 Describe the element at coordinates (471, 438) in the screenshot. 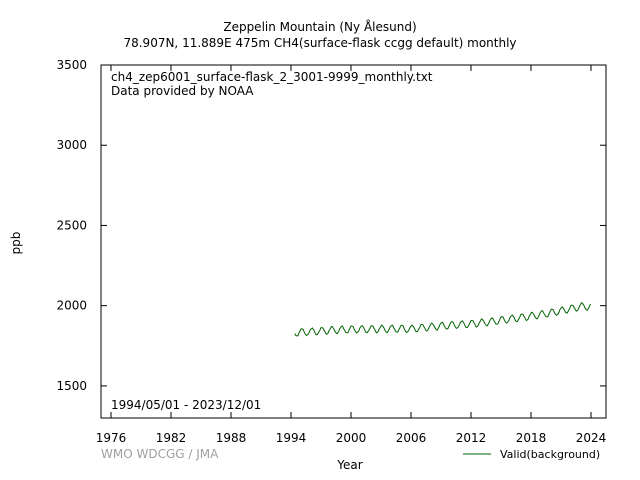

I see `x-tick-label: 2012` at that location.